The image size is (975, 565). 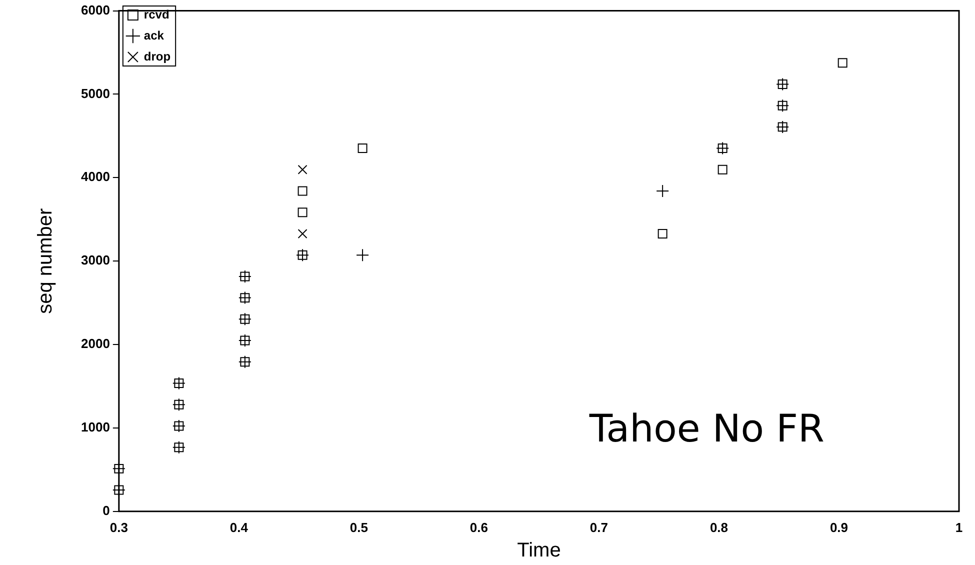 I want to click on y-tick-label: 5000, so click(x=95, y=93).